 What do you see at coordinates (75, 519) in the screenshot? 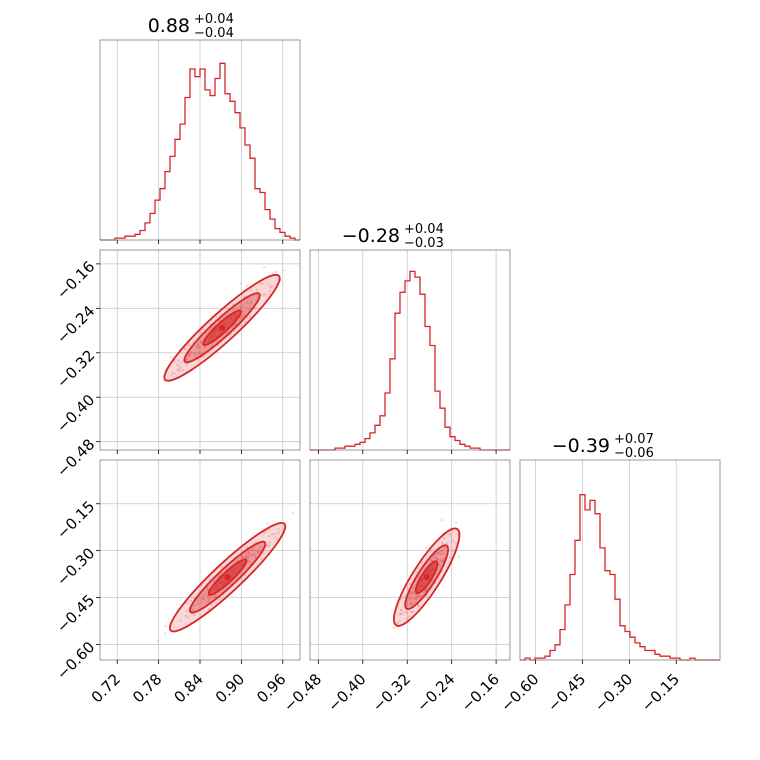
I see `y-tick-label: −0.15` at bounding box center [75, 519].